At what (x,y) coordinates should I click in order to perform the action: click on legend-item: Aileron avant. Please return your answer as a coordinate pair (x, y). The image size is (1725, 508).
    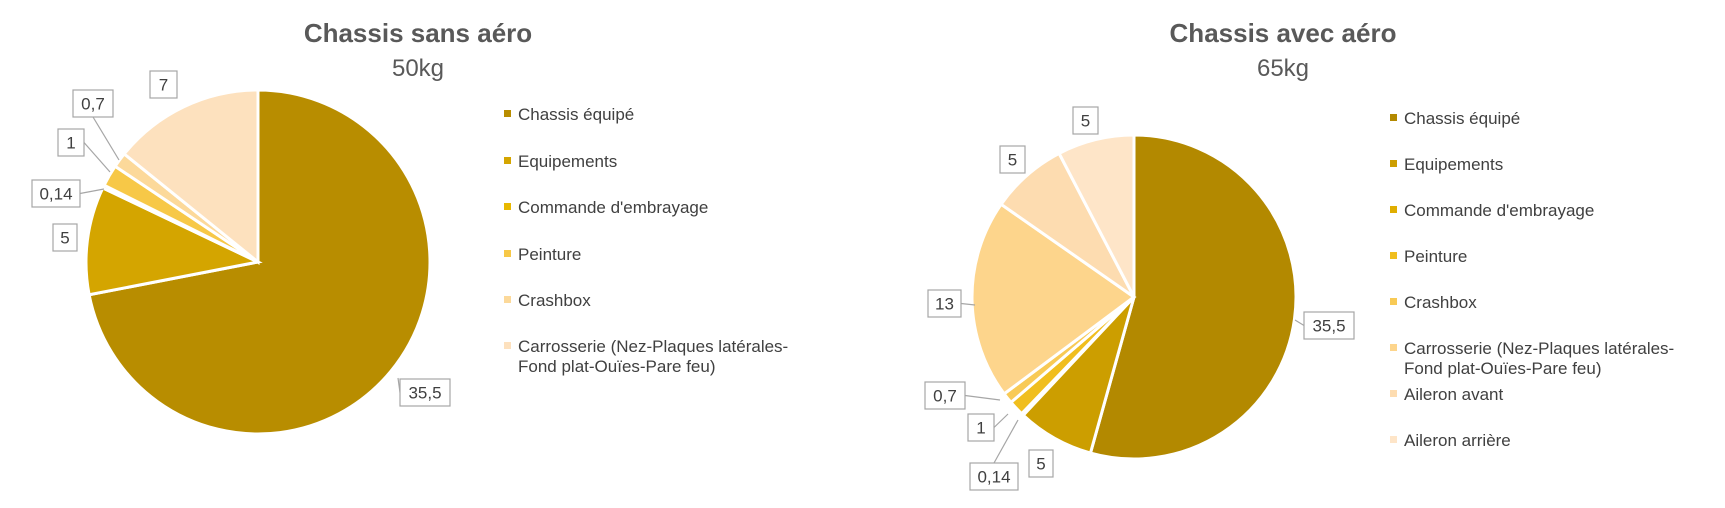
    Looking at the image, I should click on (1447, 394).